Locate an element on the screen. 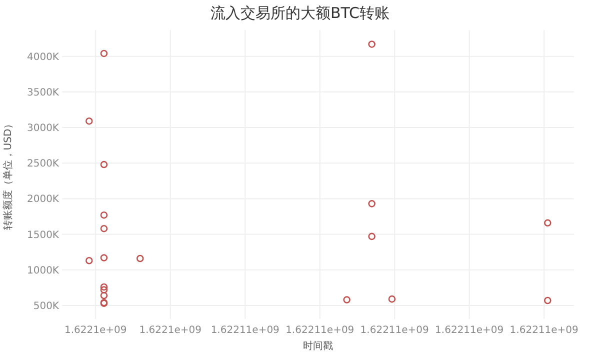  y-tick-label: 2500K is located at coordinates (43, 164).